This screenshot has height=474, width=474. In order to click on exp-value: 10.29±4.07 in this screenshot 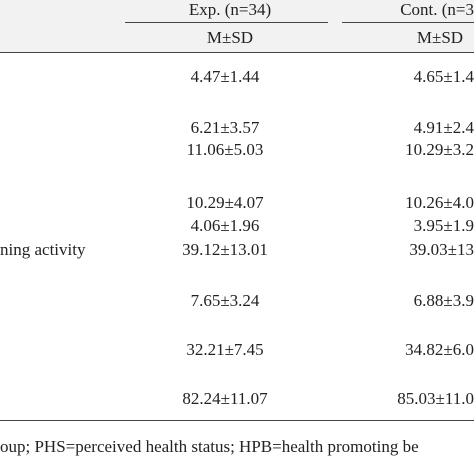, I will do `click(225, 202)`.